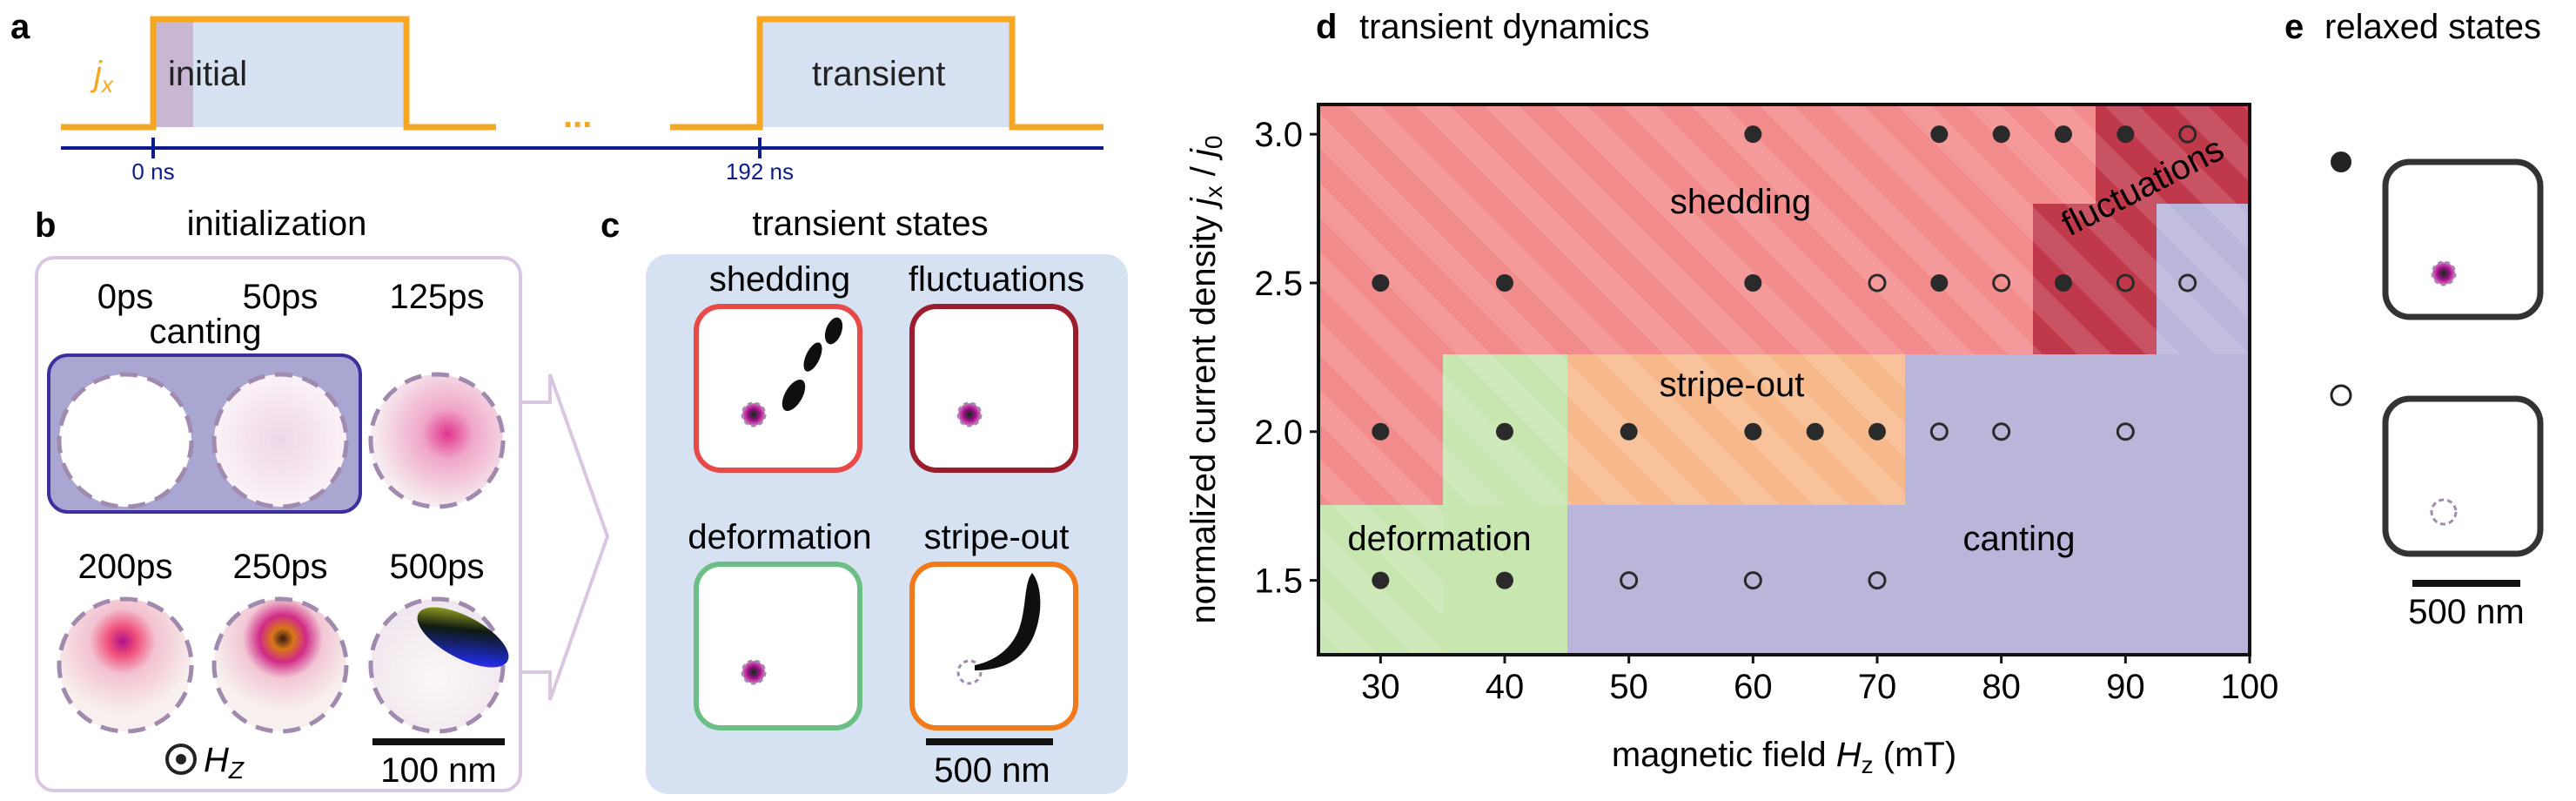 This screenshot has width=2576, height=801. I want to click on legend-open-marker, so click(2341, 395).